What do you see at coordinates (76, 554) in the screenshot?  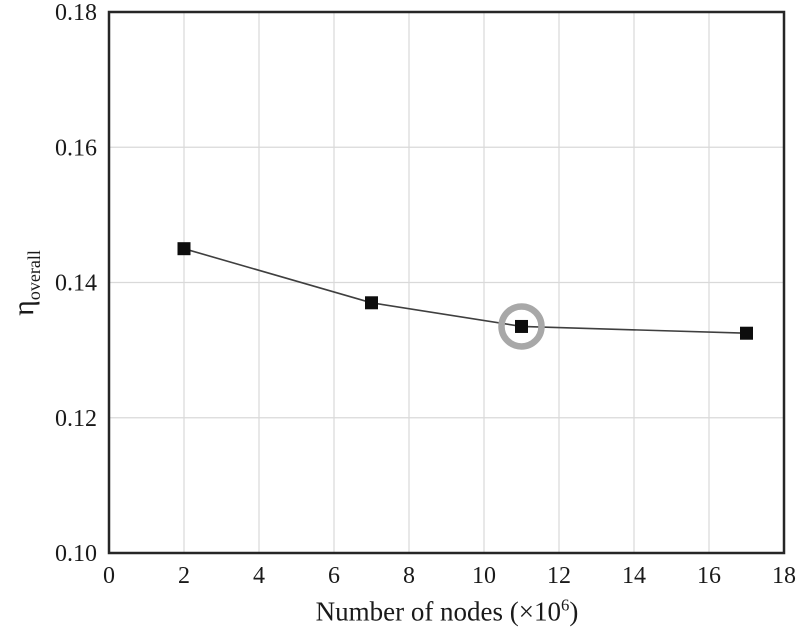 I see `y-tick-label: 0.10` at bounding box center [76, 554].